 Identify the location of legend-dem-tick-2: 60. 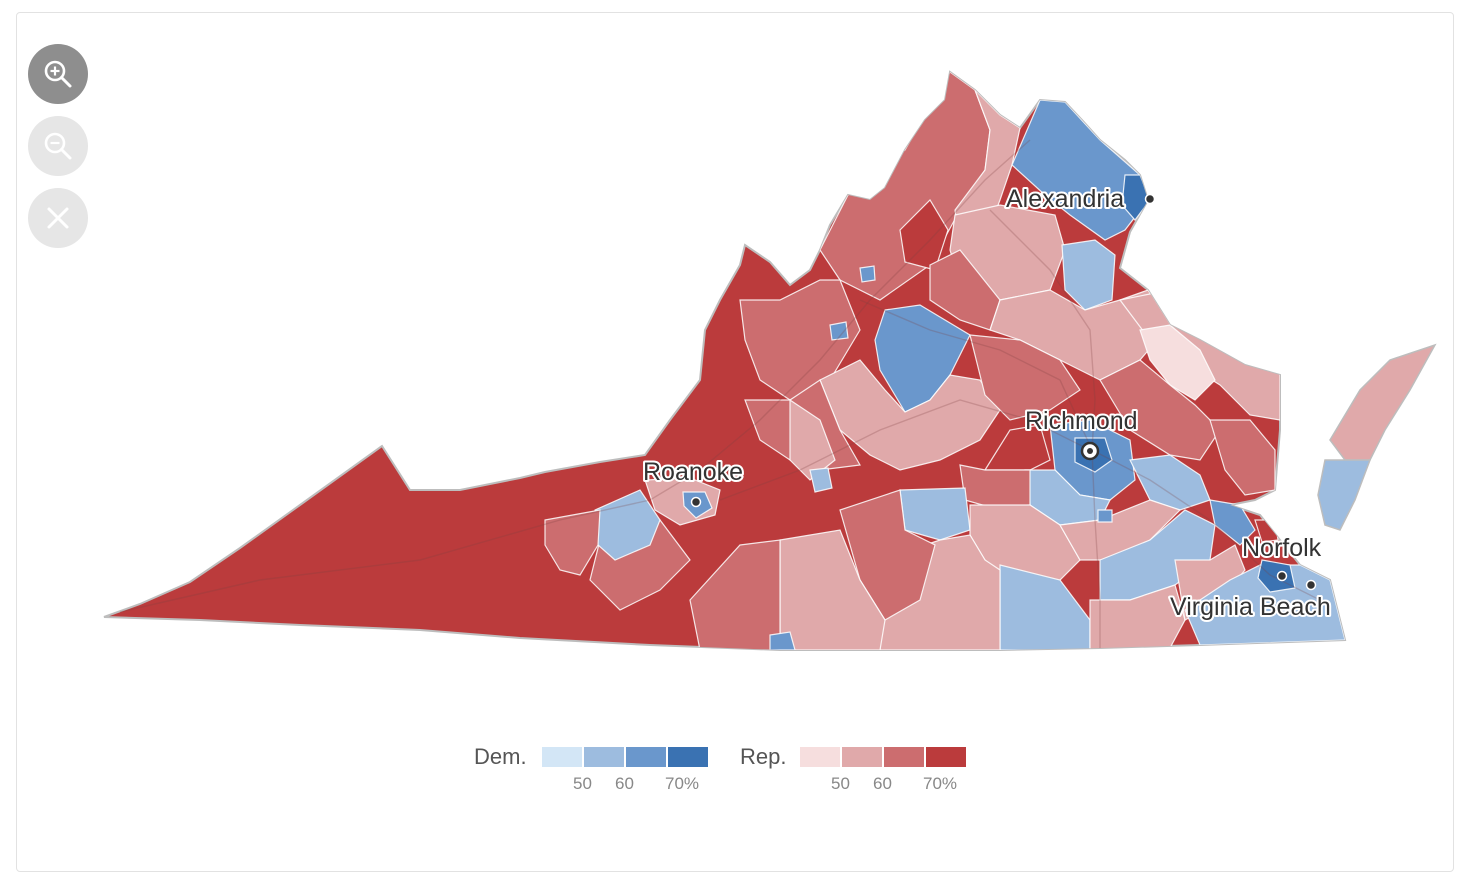
(624, 783).